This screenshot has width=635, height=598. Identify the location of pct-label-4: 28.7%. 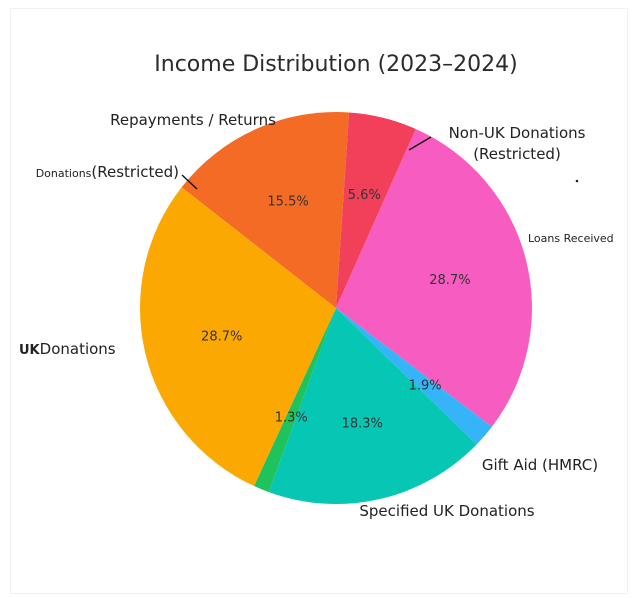
(221, 337).